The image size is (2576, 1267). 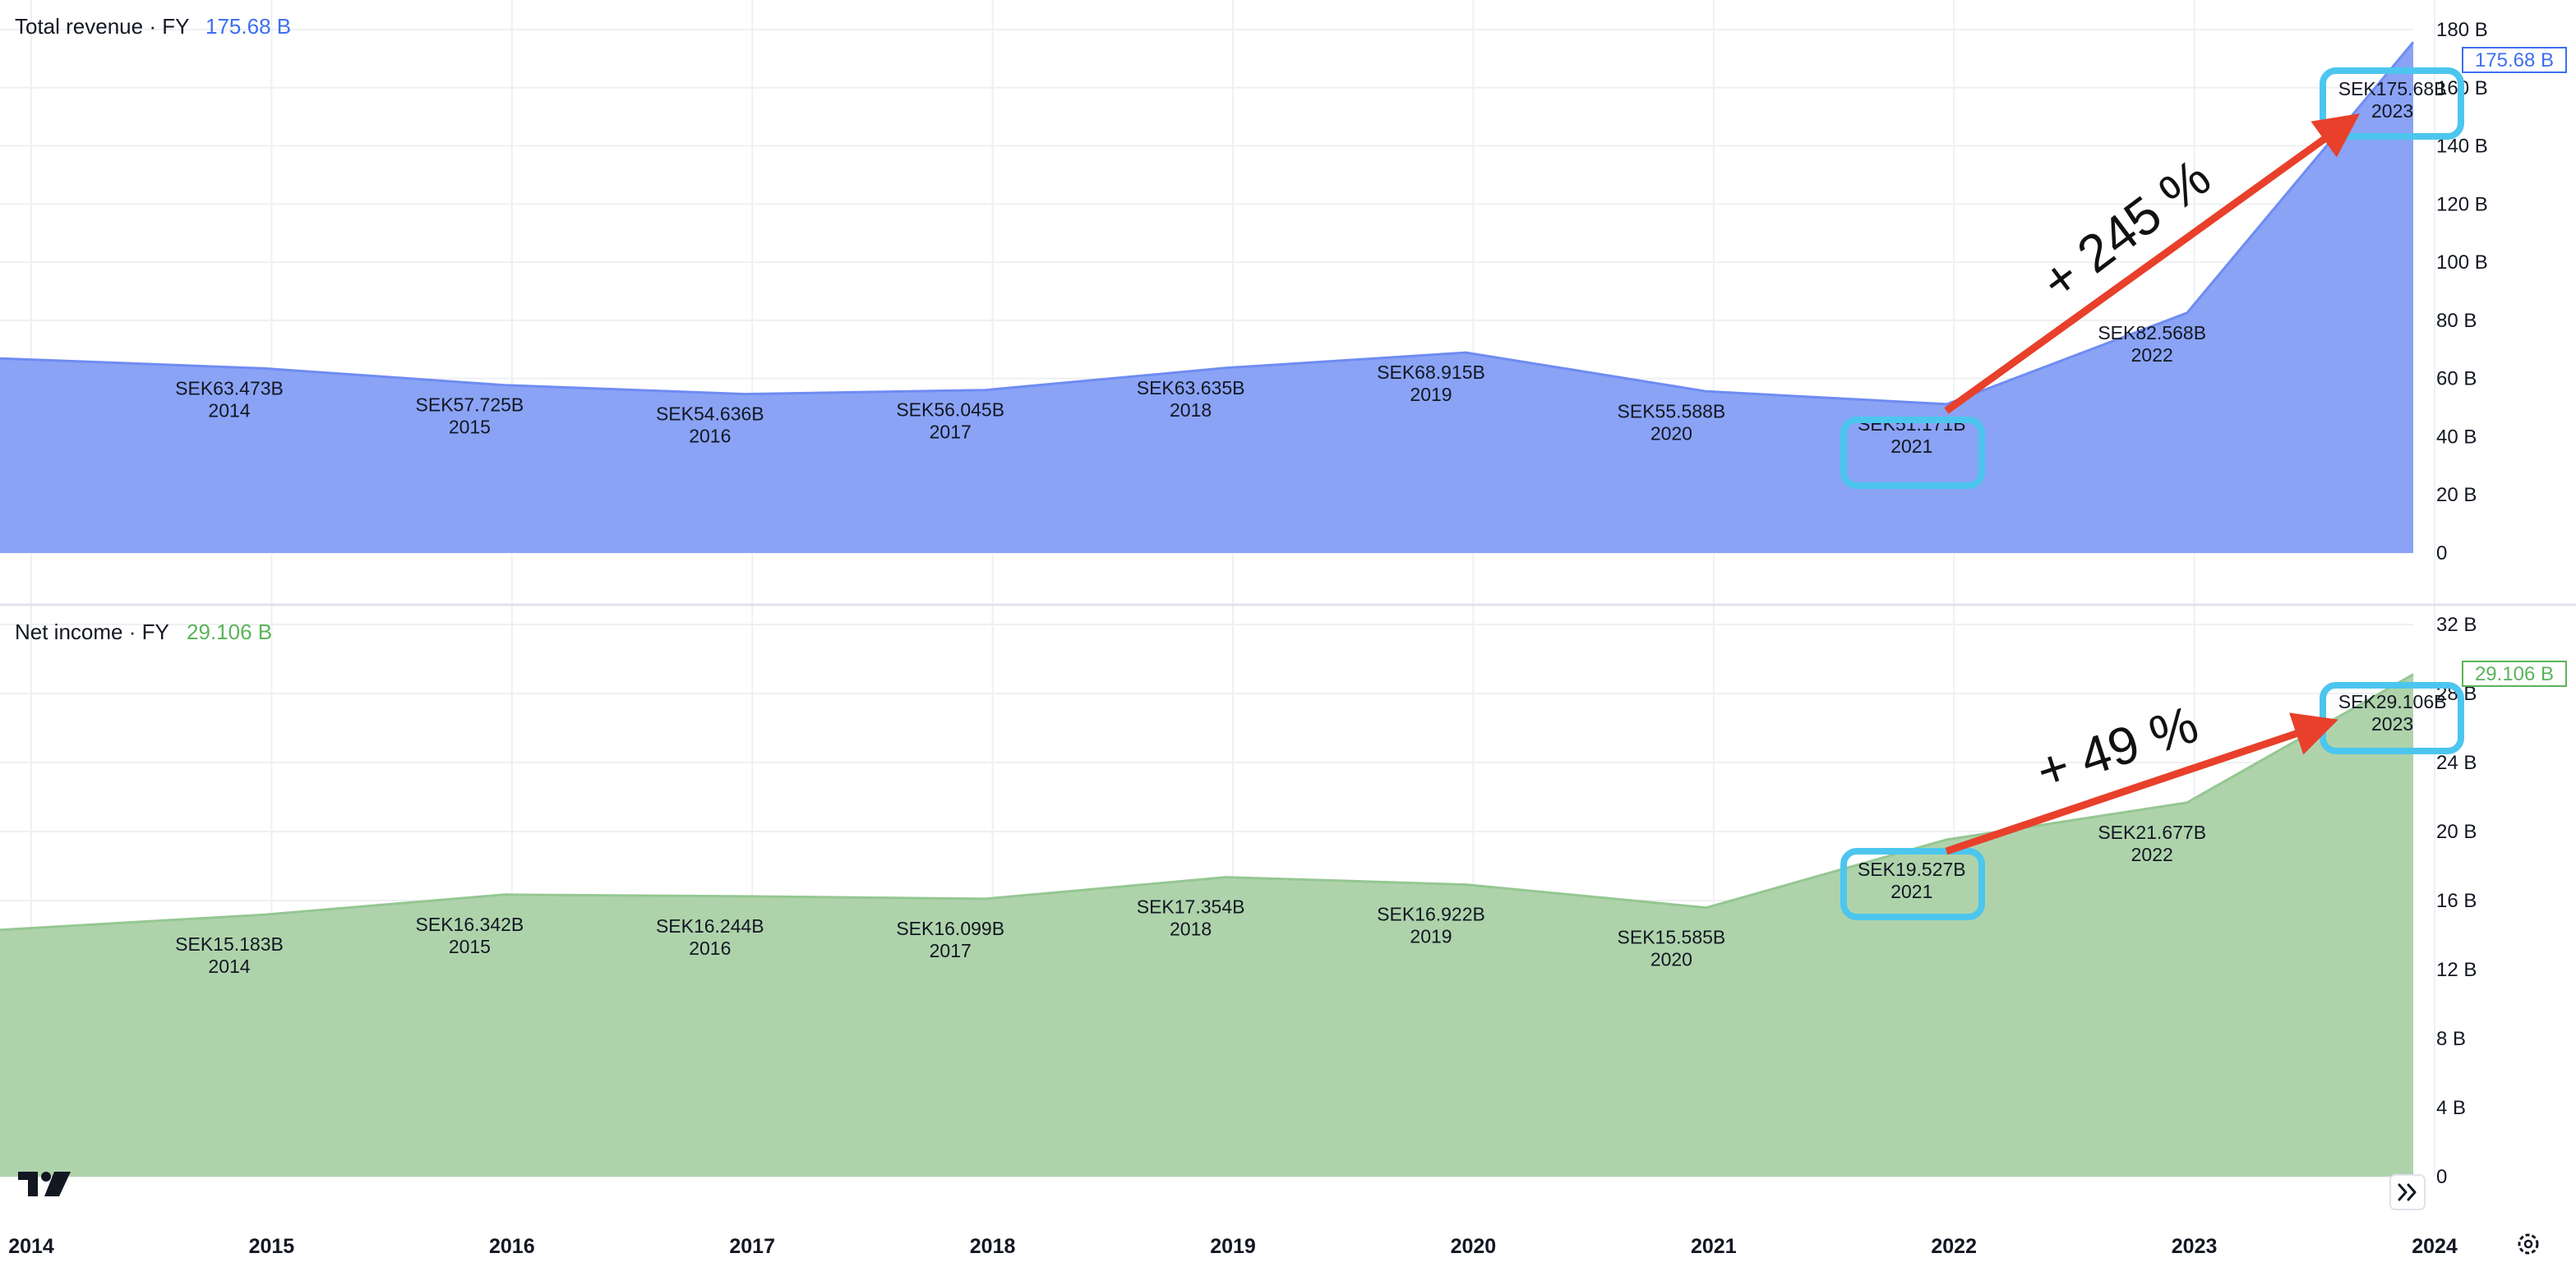 What do you see at coordinates (230, 388) in the screenshot?
I see `data-label-value: SEK63.473B` at bounding box center [230, 388].